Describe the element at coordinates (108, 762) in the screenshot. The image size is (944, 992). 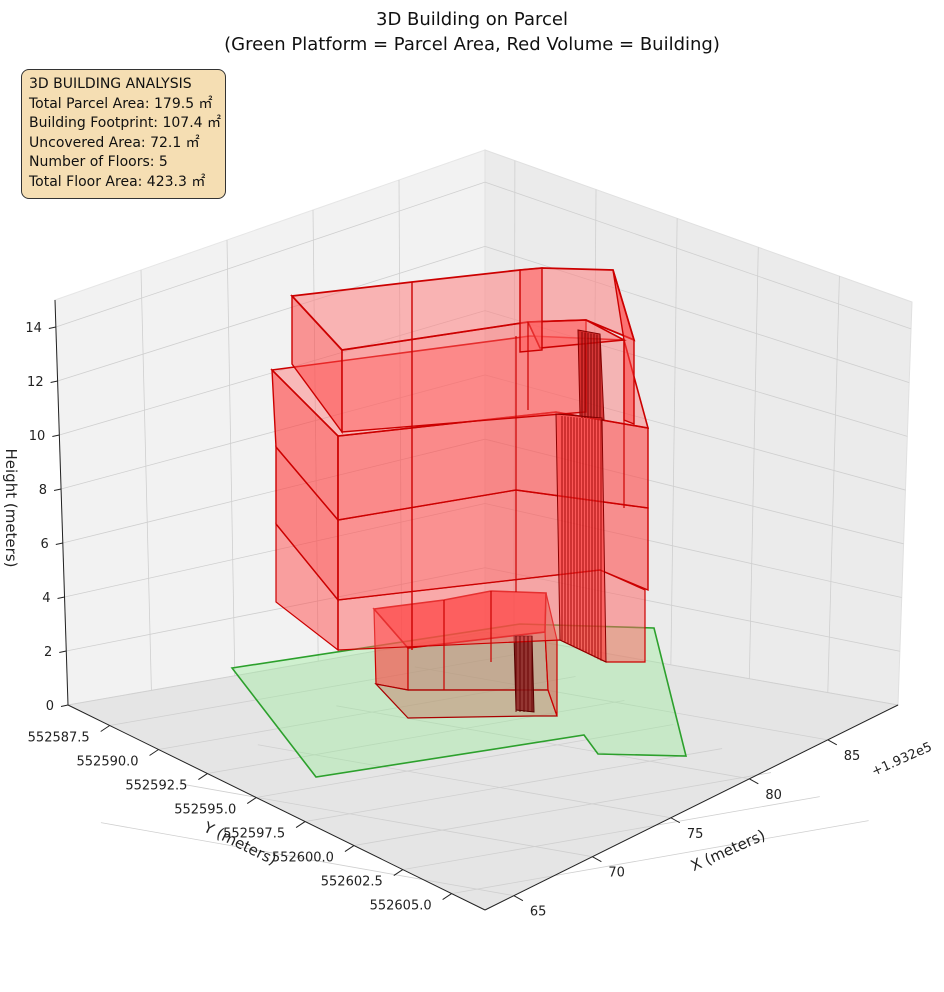
I see `y-tick-label: 552590.0` at that location.